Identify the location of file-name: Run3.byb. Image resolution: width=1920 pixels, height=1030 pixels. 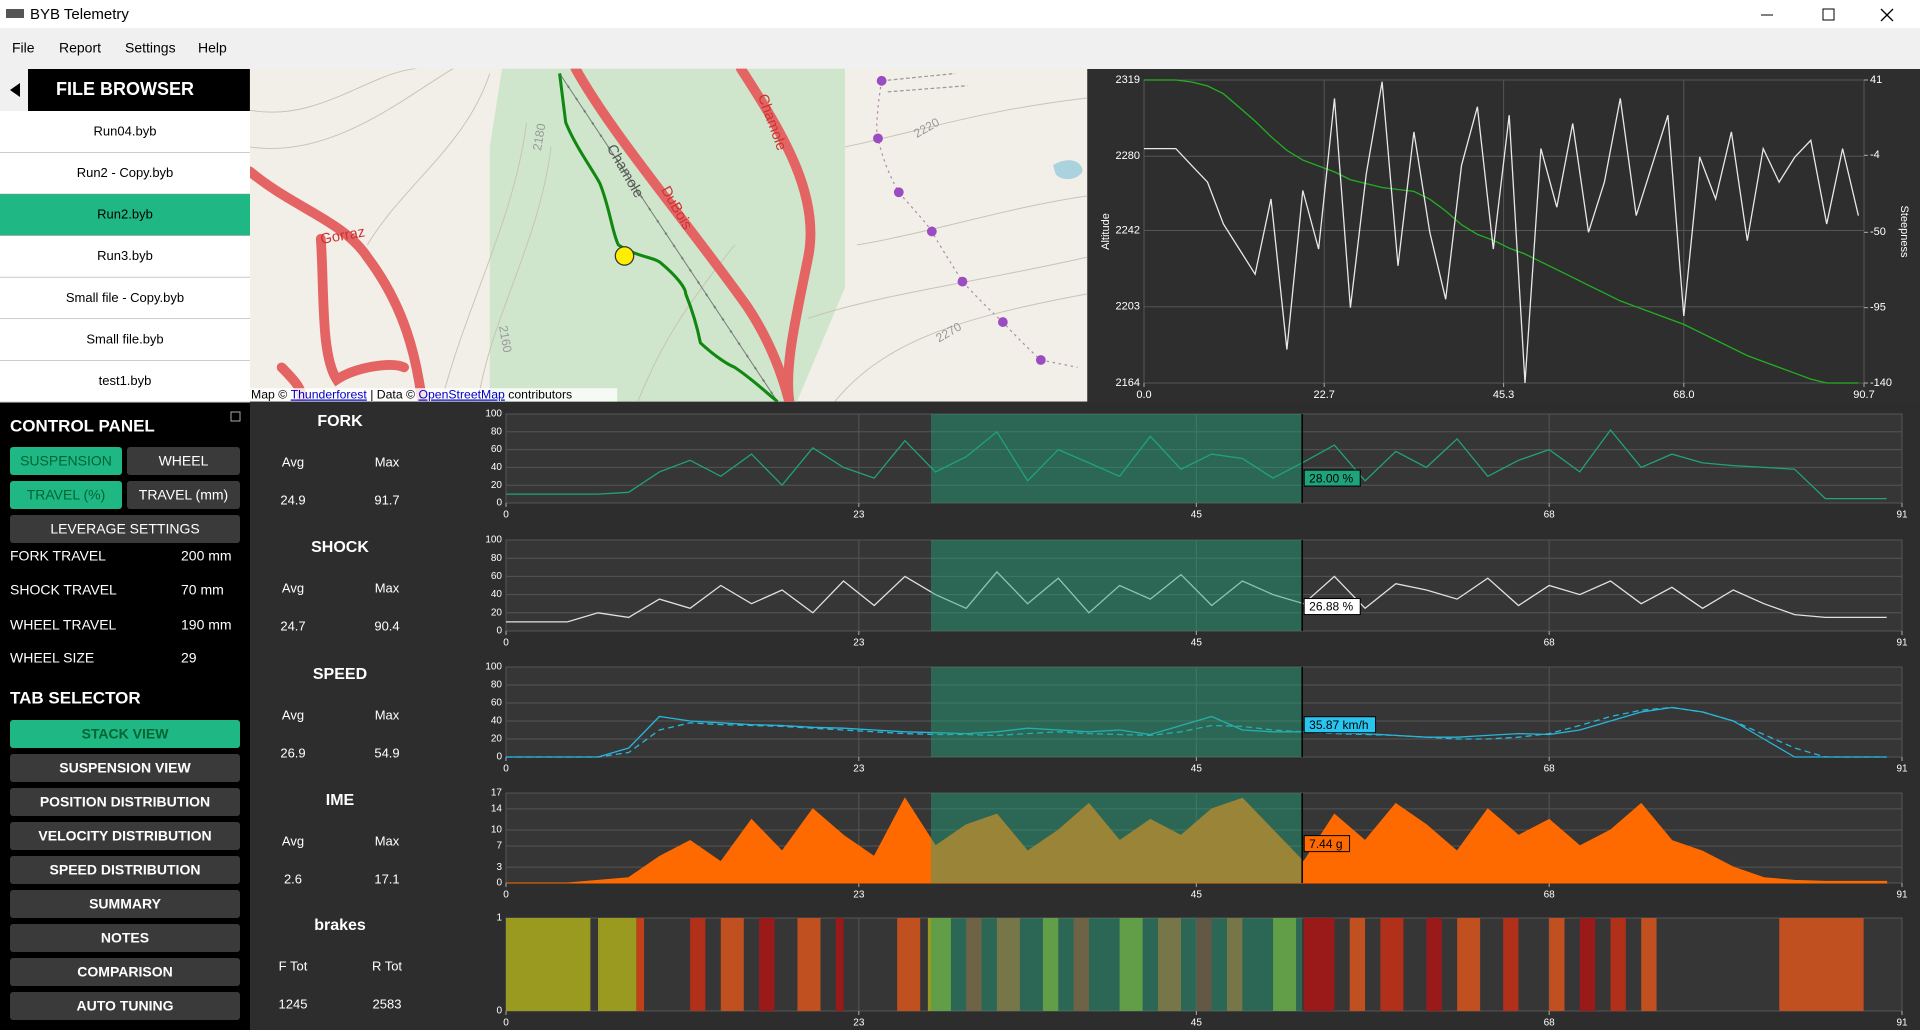
(125, 255).